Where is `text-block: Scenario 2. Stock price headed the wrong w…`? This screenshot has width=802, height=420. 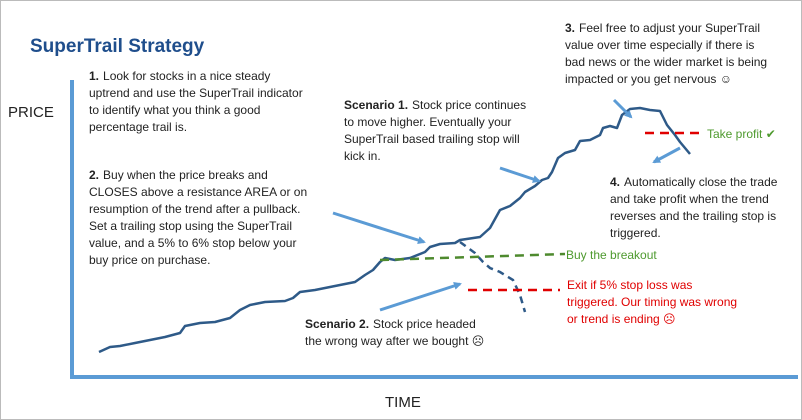 text-block: Scenario 2. Stock price headed the wrong w… is located at coordinates (394, 332).